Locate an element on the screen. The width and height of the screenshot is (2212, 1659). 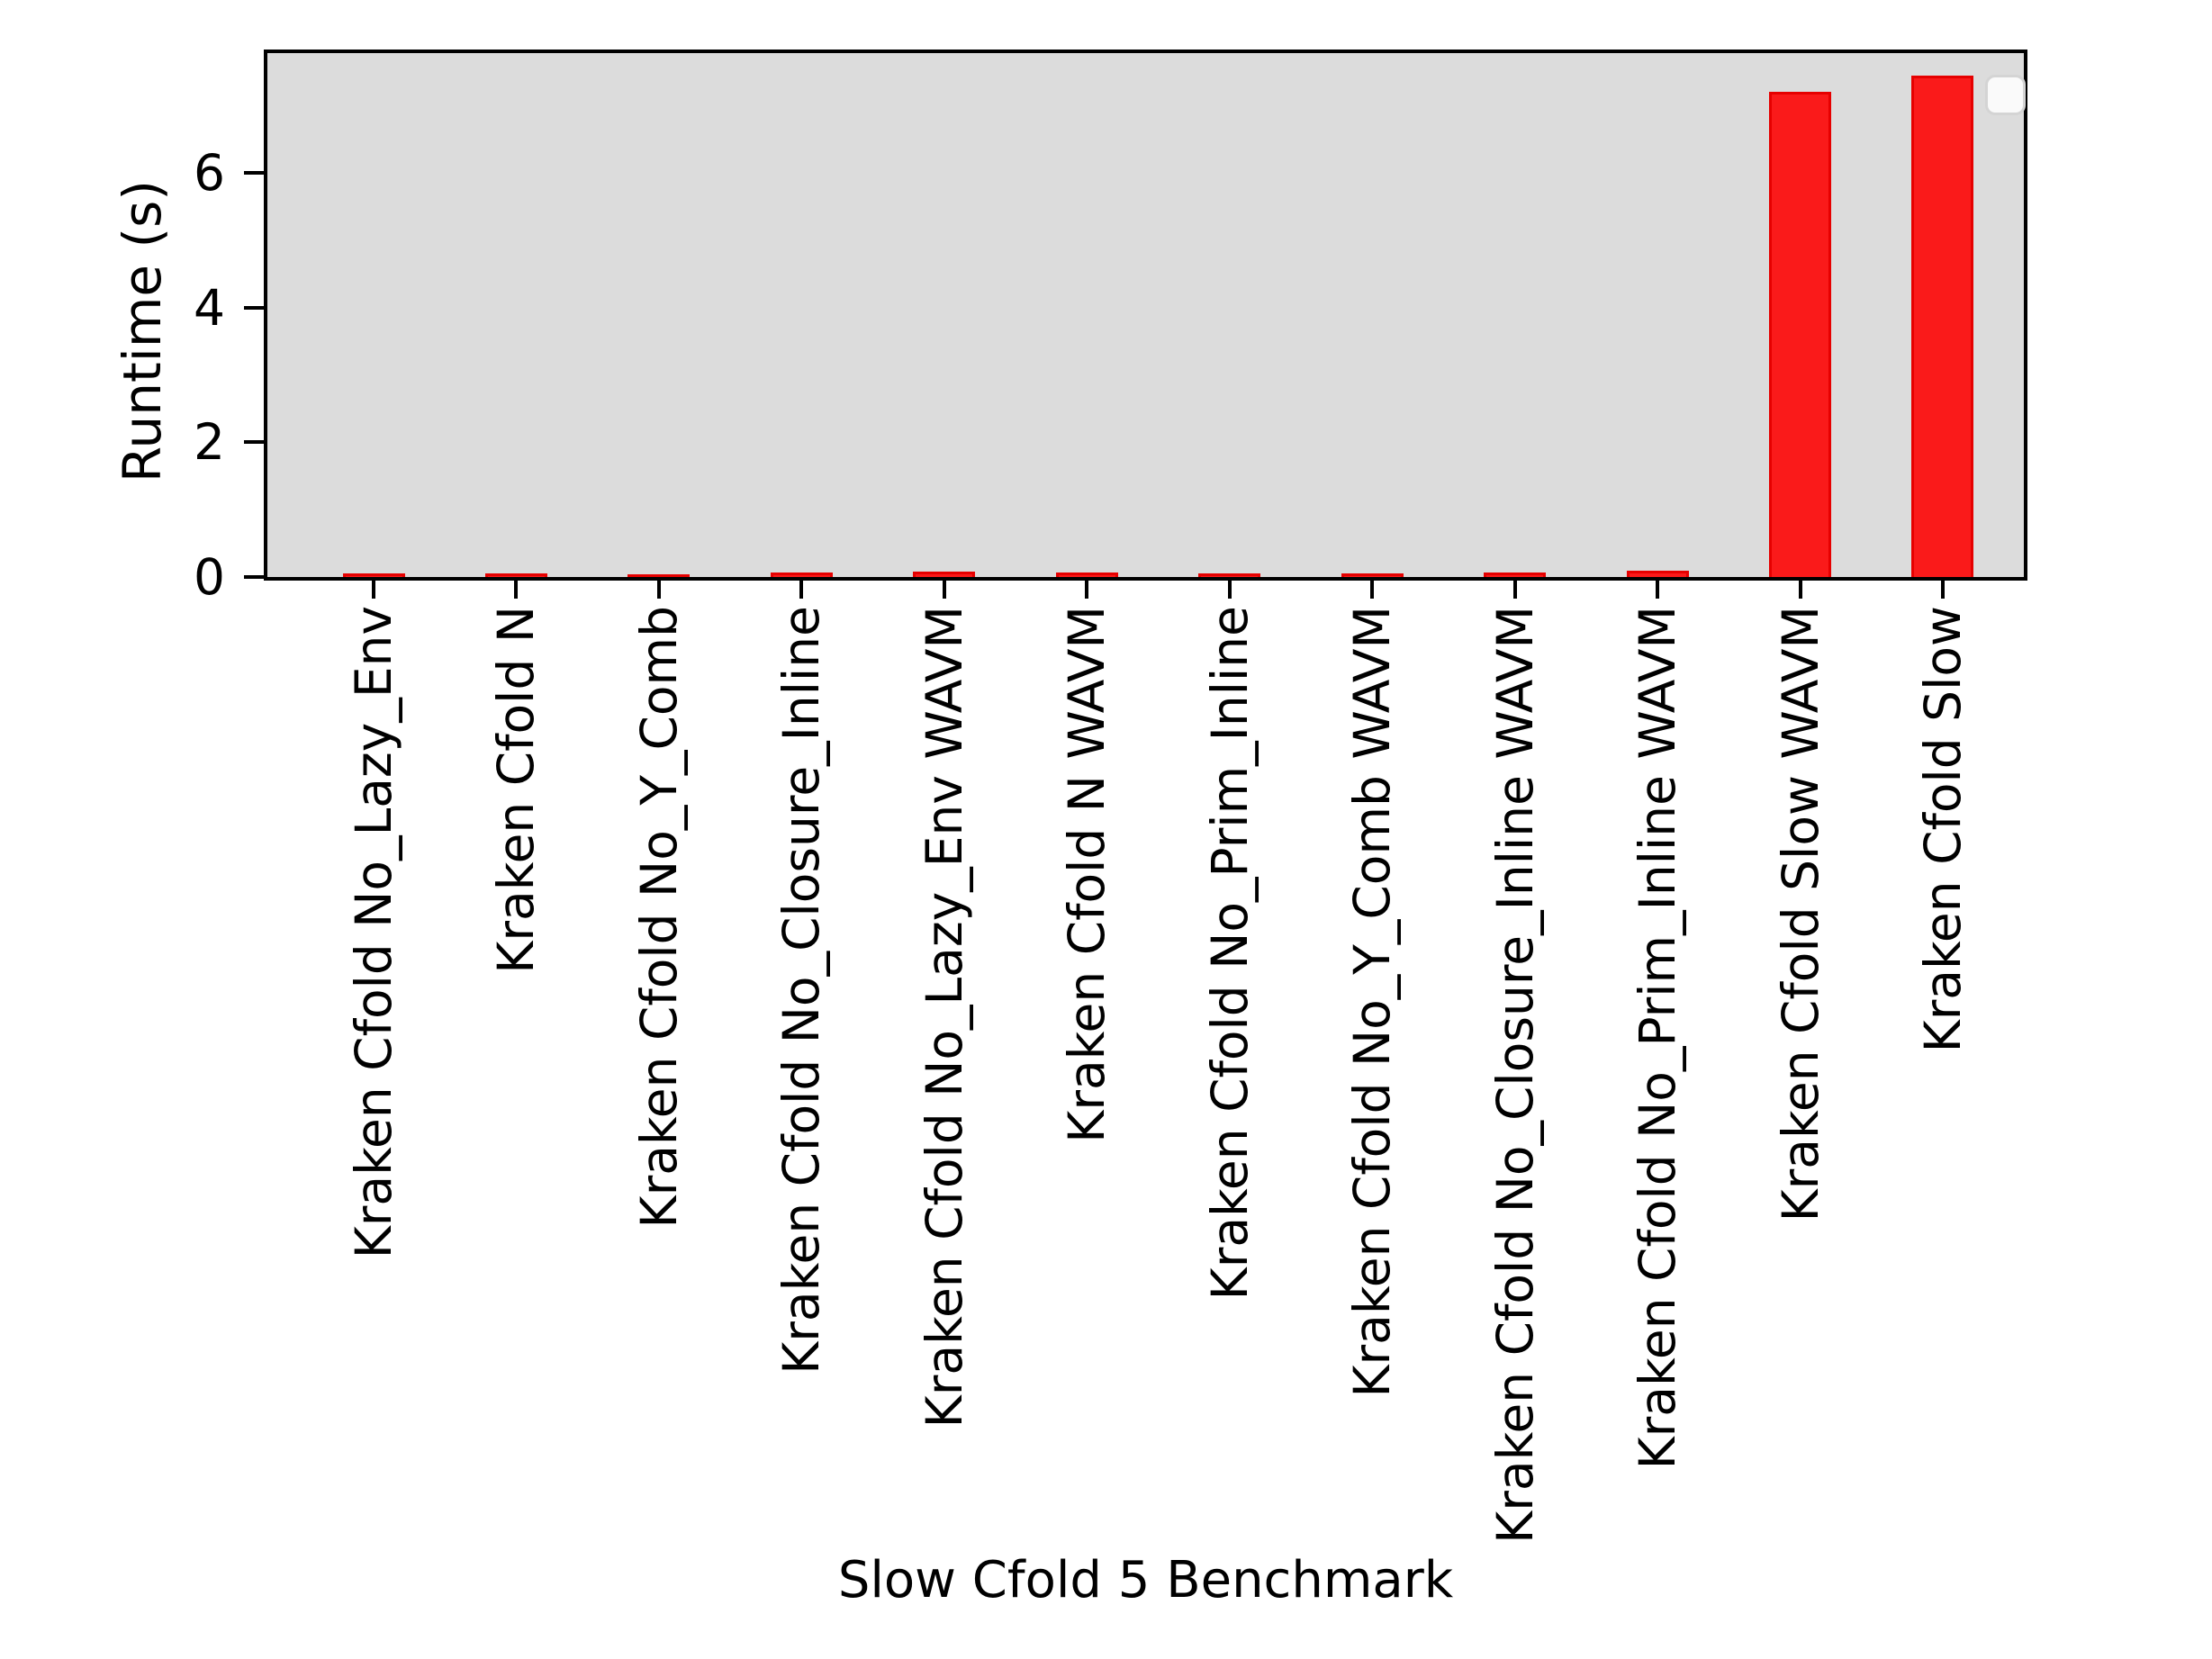
bar-kraken-cfold-no-prim-inline is located at coordinates (1229, 575).